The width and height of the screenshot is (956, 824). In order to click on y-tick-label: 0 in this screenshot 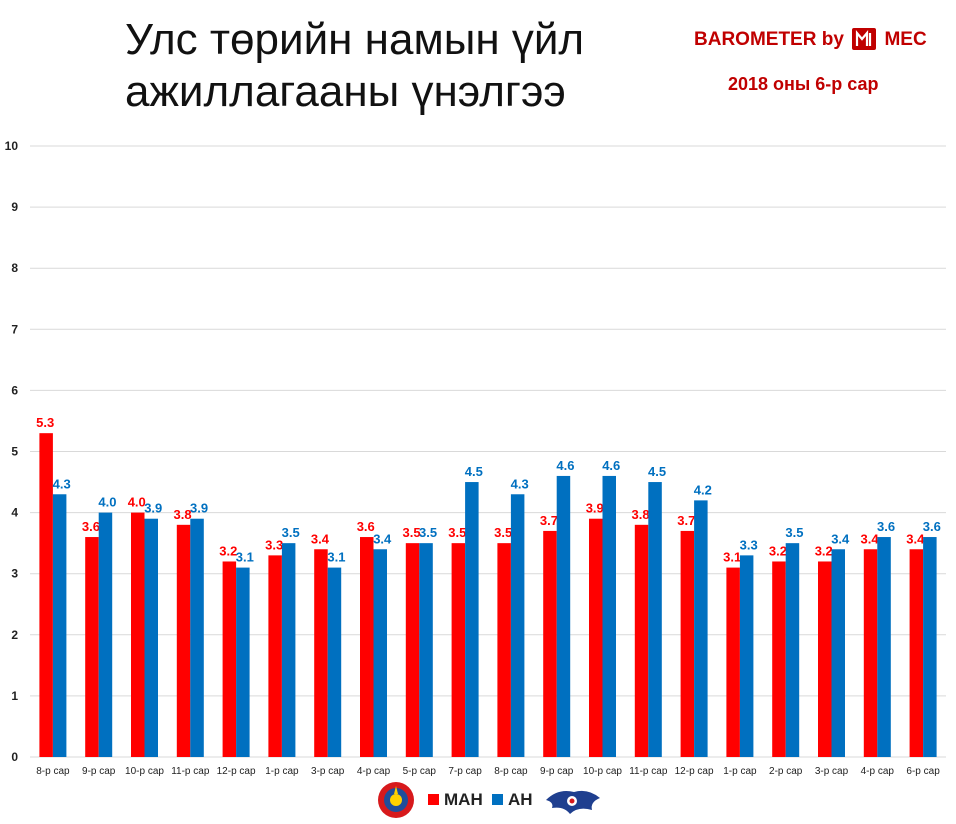, I will do `click(14, 757)`.